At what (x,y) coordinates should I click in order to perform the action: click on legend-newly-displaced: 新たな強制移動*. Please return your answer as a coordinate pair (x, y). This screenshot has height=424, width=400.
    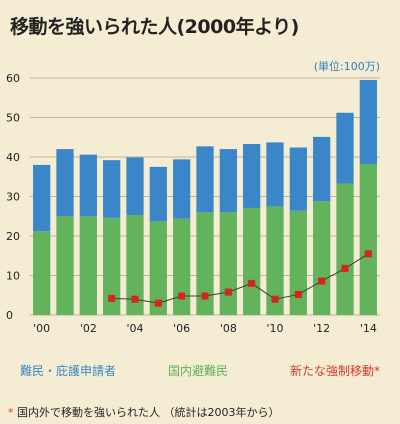
    Looking at the image, I should click on (335, 370).